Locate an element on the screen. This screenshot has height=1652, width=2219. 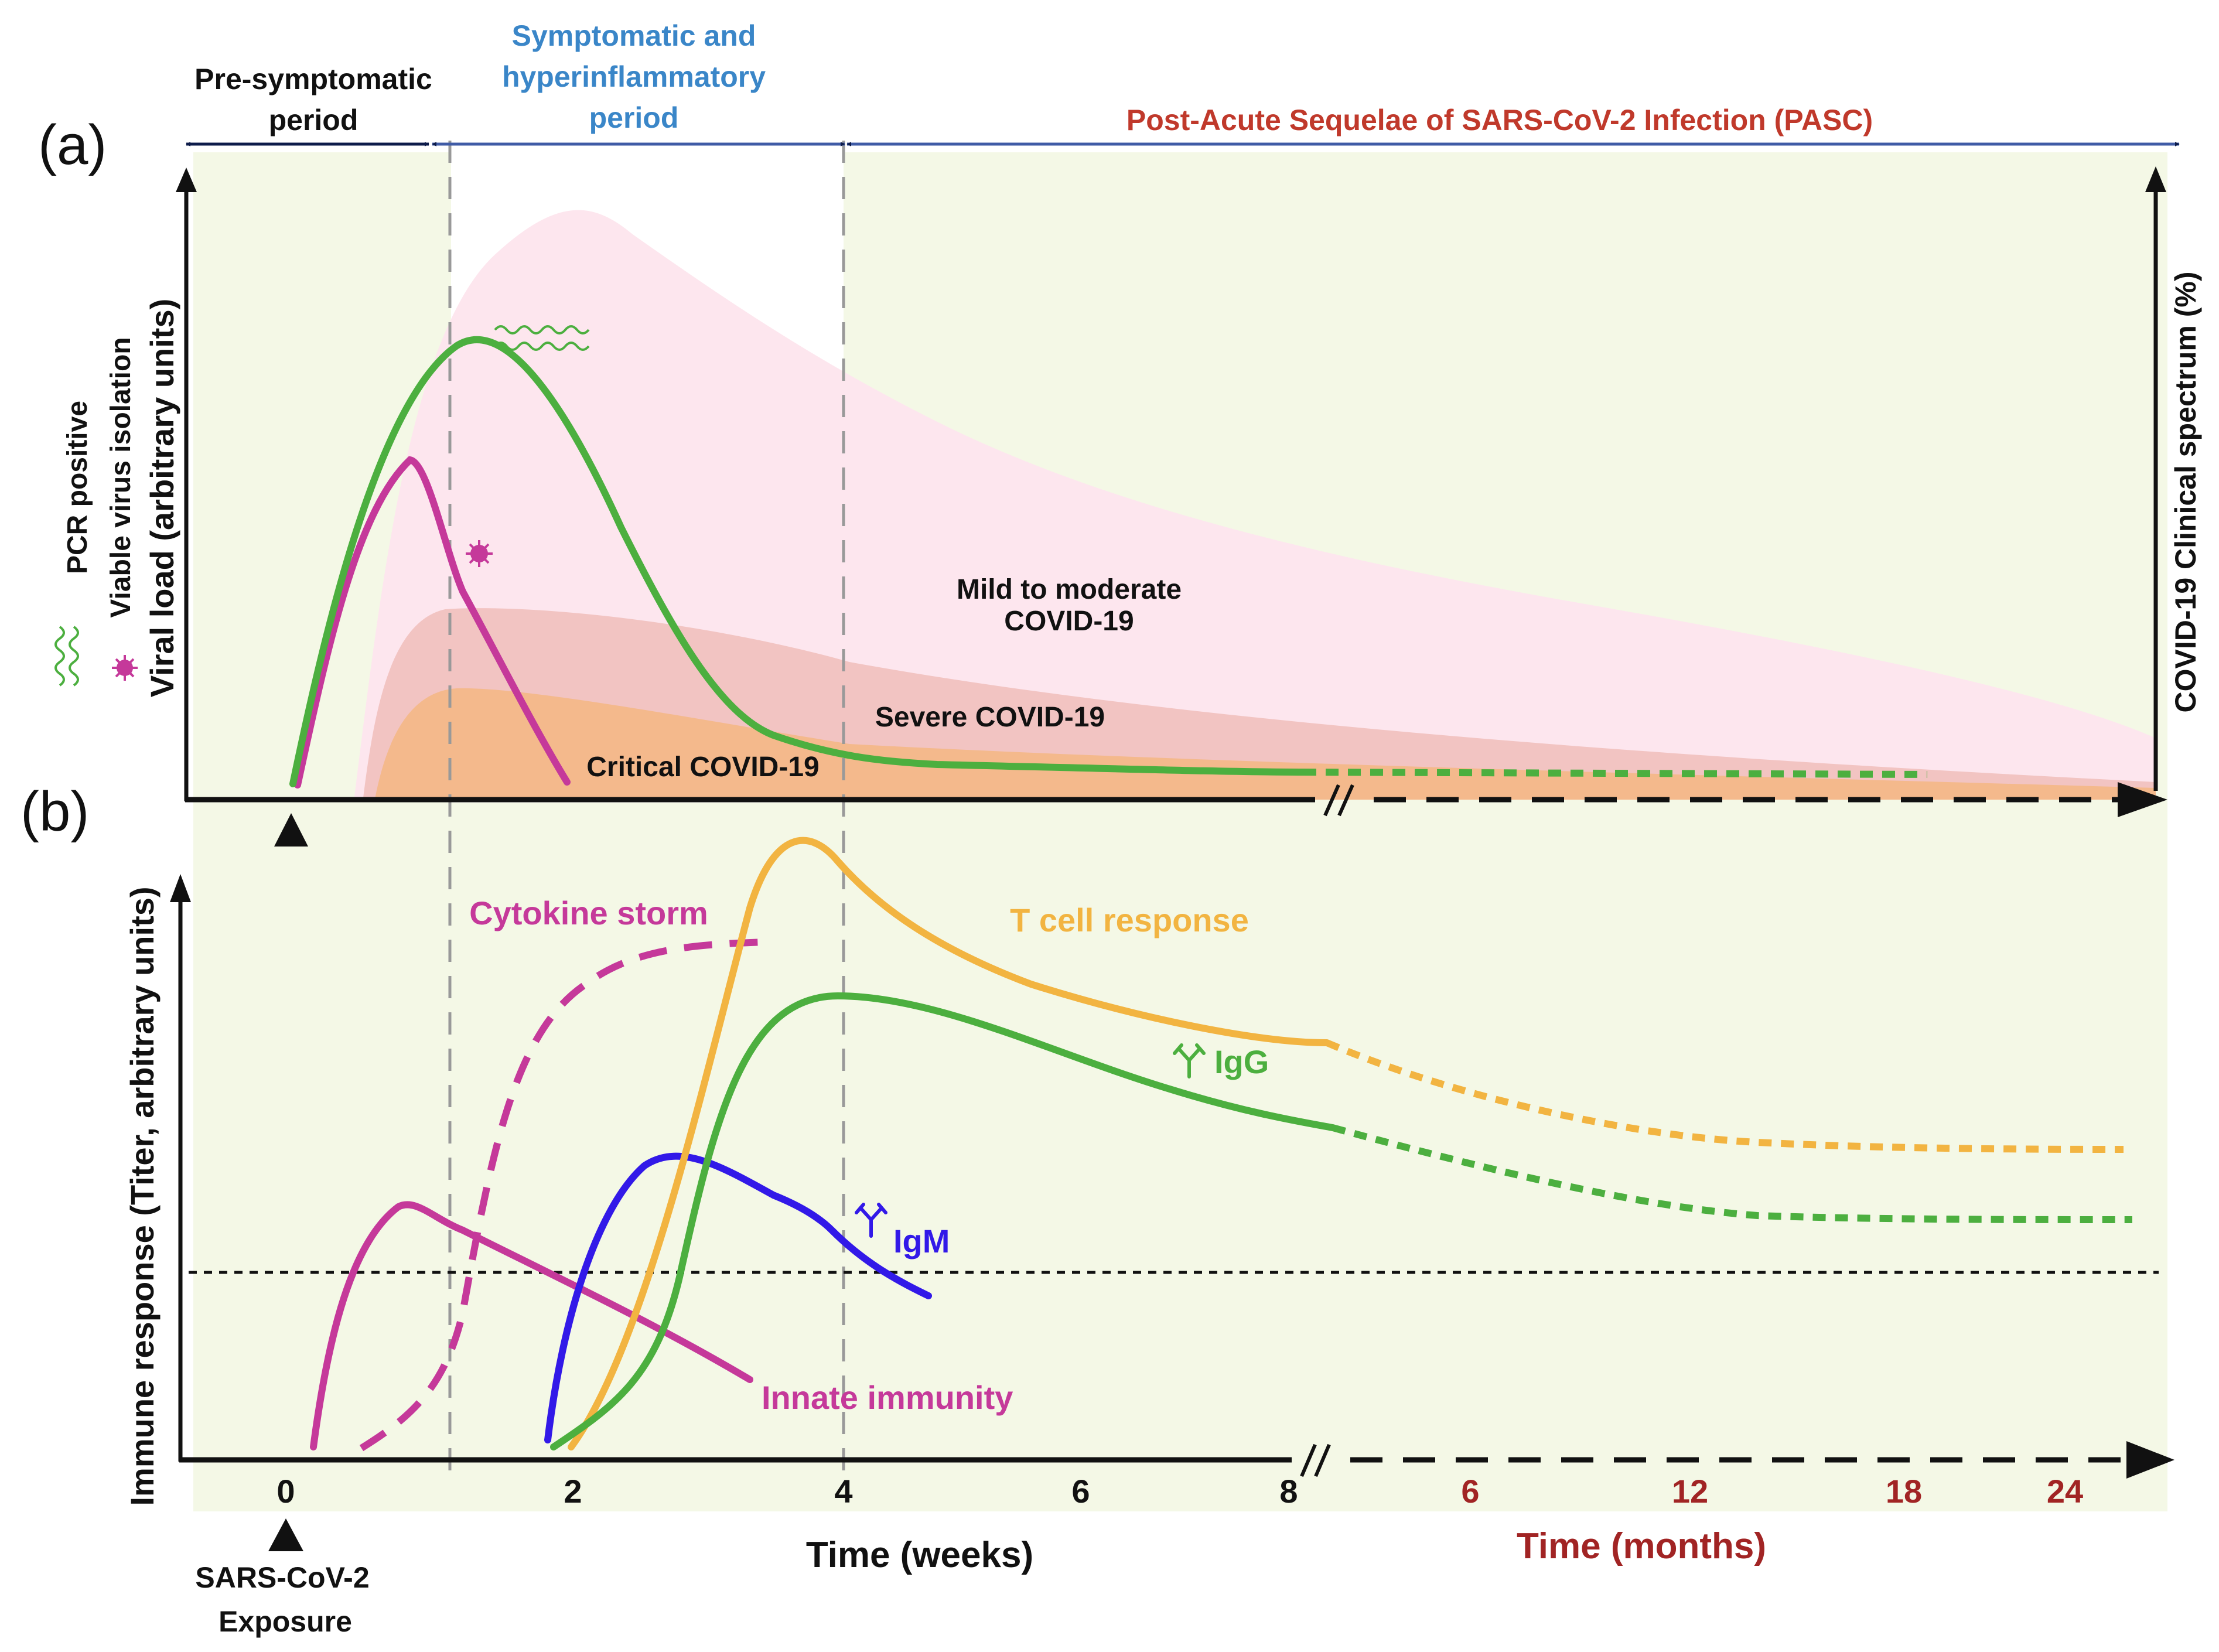
panel-b-y-axis-arrowhead is located at coordinates (180, 888).